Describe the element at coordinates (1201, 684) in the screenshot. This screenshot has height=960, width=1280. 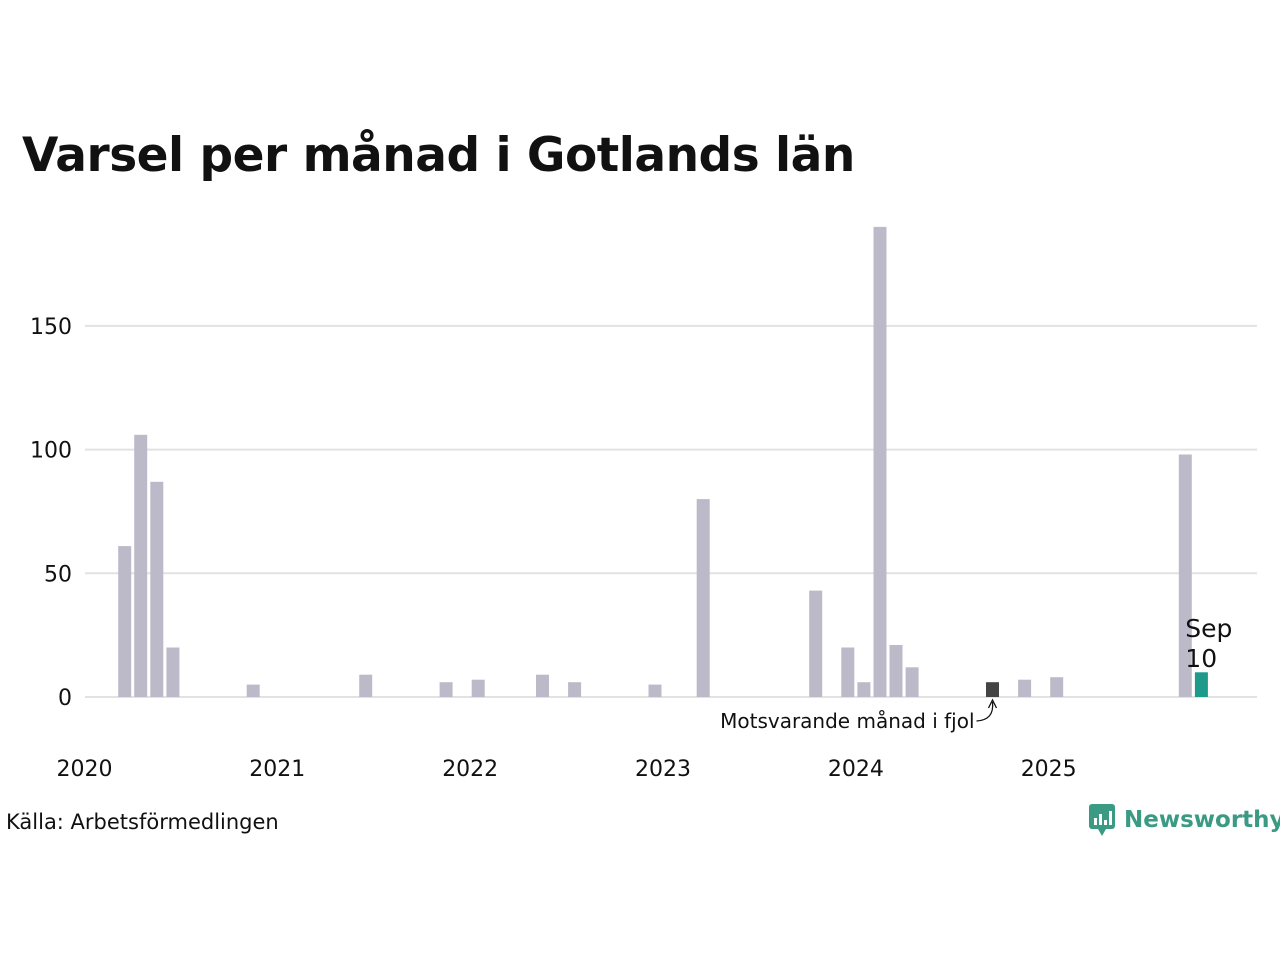
I see `bar-current-month` at that location.